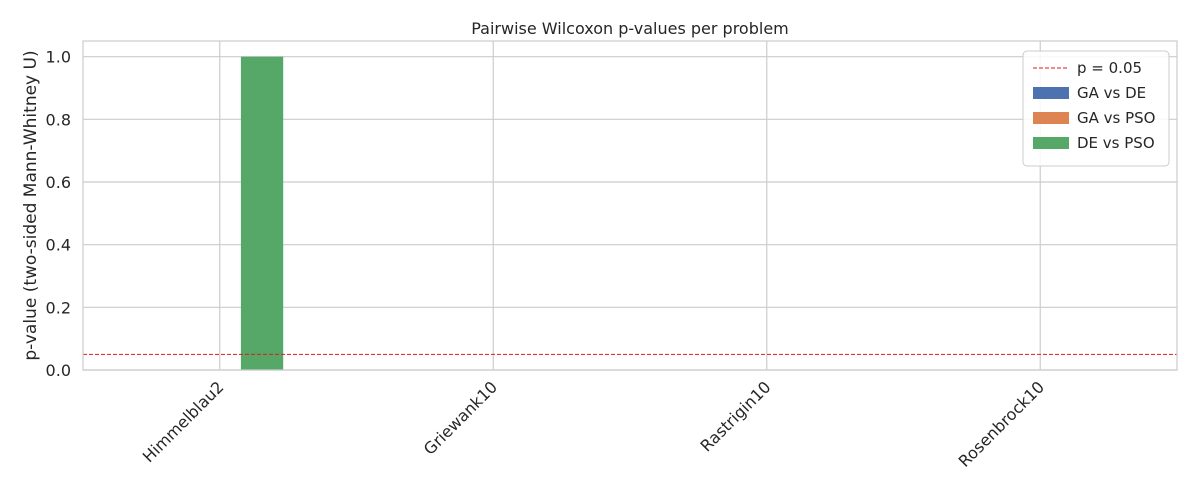 The image size is (1200, 500). Describe the element at coordinates (1096, 108) in the screenshot. I see `legend: p = 0.05 GA vs DE GA vs PSO DE vs PSO` at that location.